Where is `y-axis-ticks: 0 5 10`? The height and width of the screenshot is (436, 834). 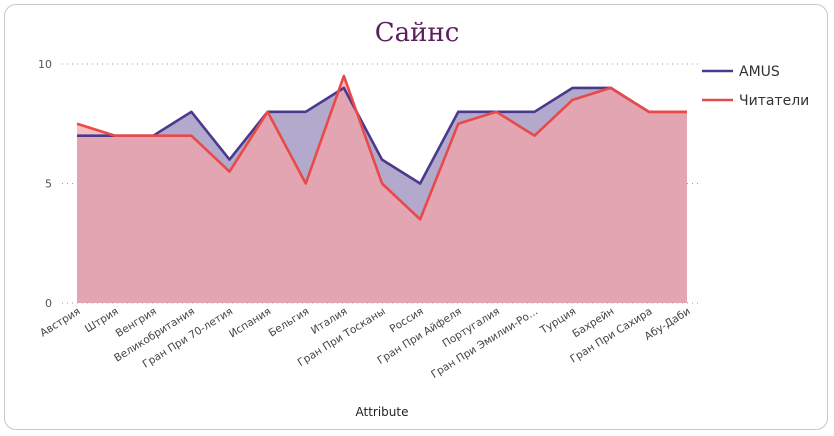 y-axis-ticks: 0 5 10 is located at coordinates (45, 184).